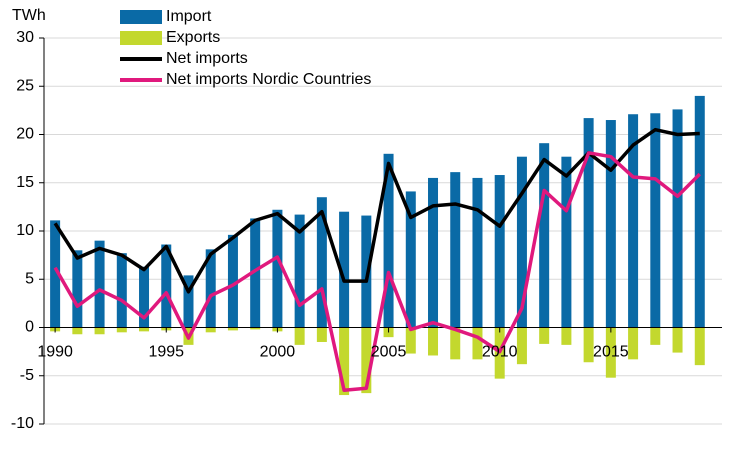 The width and height of the screenshot is (737, 457). Describe the element at coordinates (29, 278) in the screenshot. I see `y-tick-label: 5` at that location.